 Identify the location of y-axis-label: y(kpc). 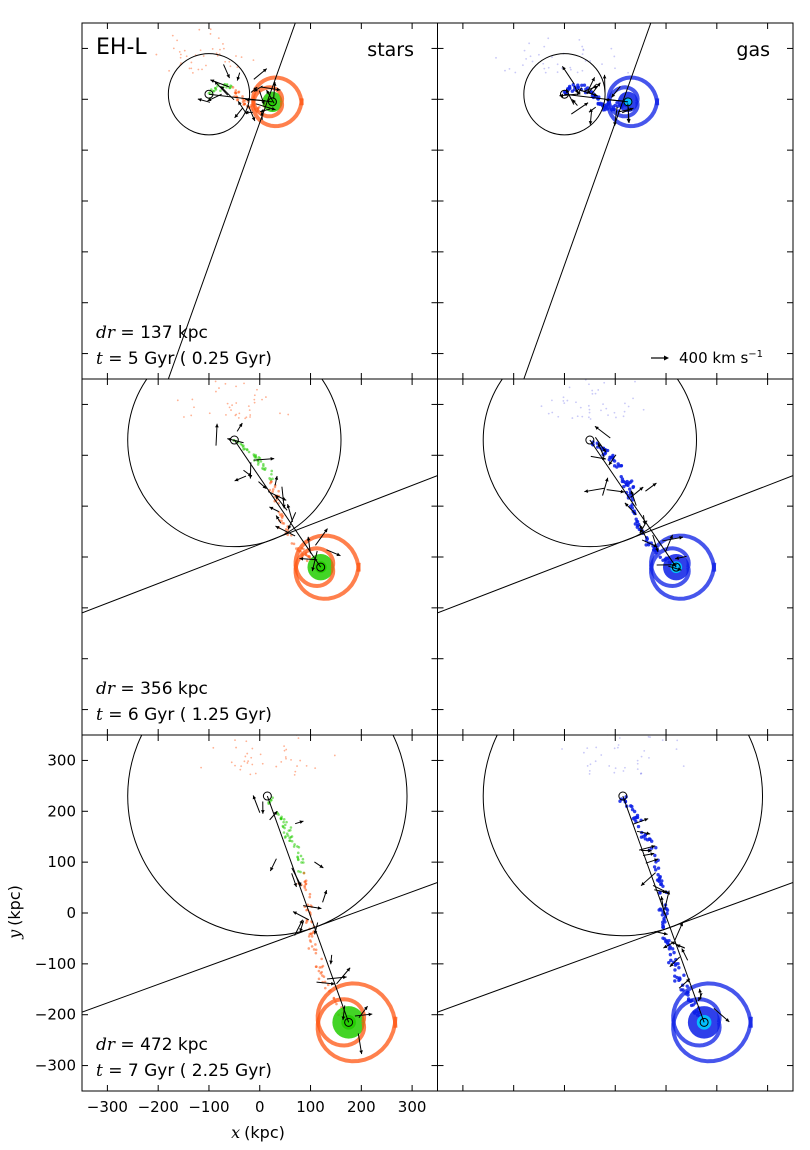
(14, 912).